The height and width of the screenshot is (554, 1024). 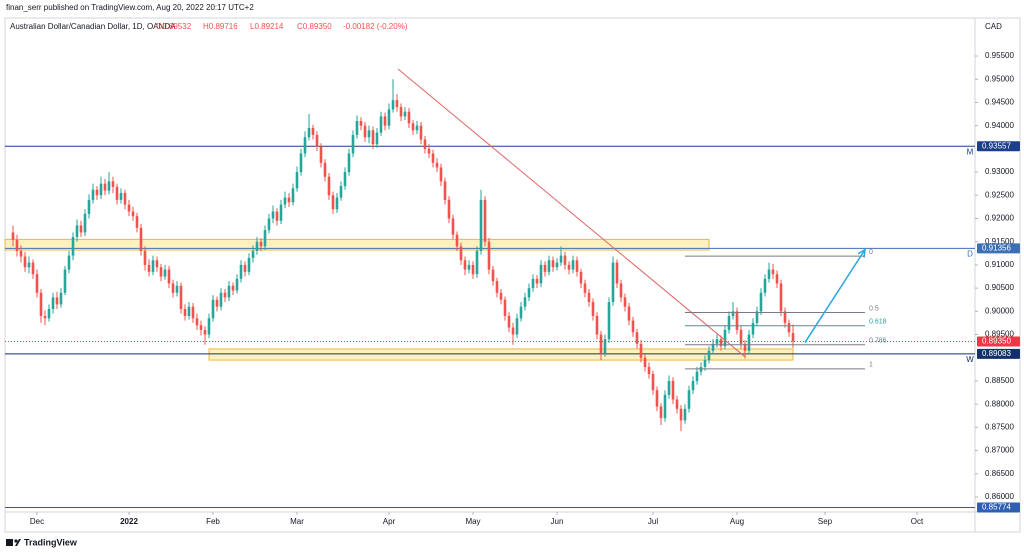 What do you see at coordinates (878, 341) in the screenshot?
I see `fib-level-label: 0.786` at bounding box center [878, 341].